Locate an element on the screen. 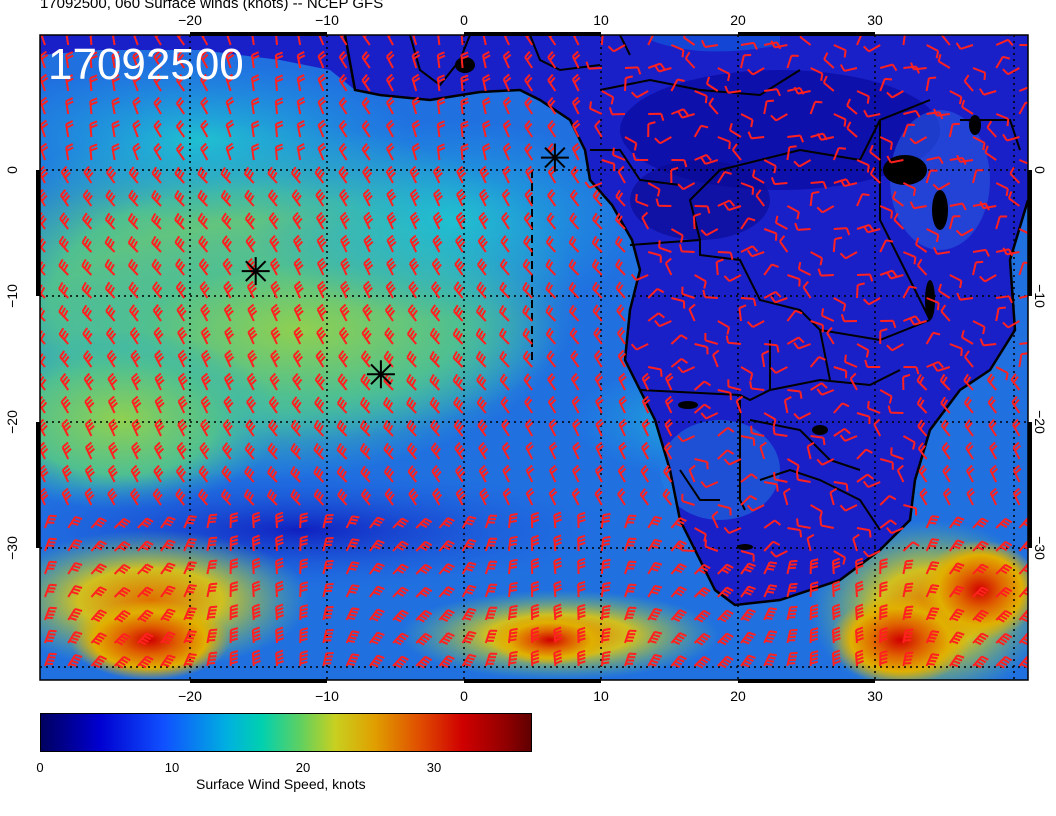 This screenshot has height=816, width=1056. lon-tick-top: −10 is located at coordinates (327, 20).